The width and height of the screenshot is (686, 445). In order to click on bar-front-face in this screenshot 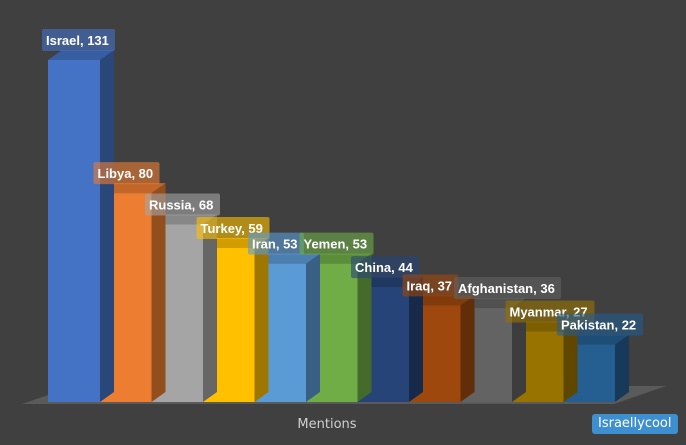, I will do `click(74, 231)`.